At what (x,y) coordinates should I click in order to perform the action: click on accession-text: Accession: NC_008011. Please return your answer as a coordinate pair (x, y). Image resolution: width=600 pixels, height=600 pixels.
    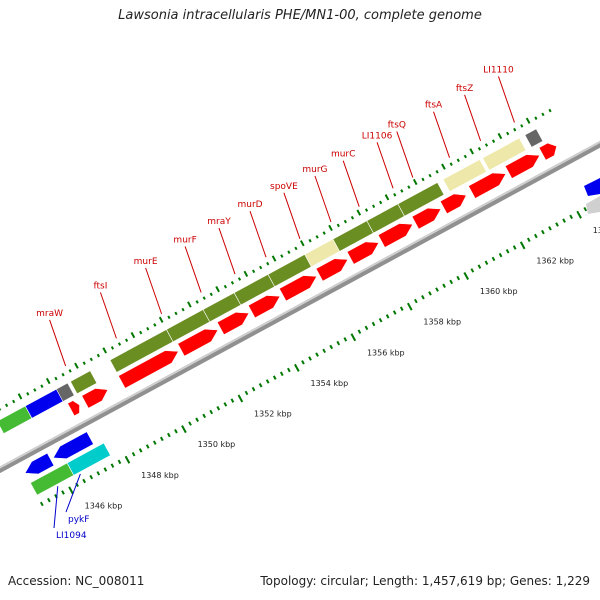
    Looking at the image, I should click on (76, 581).